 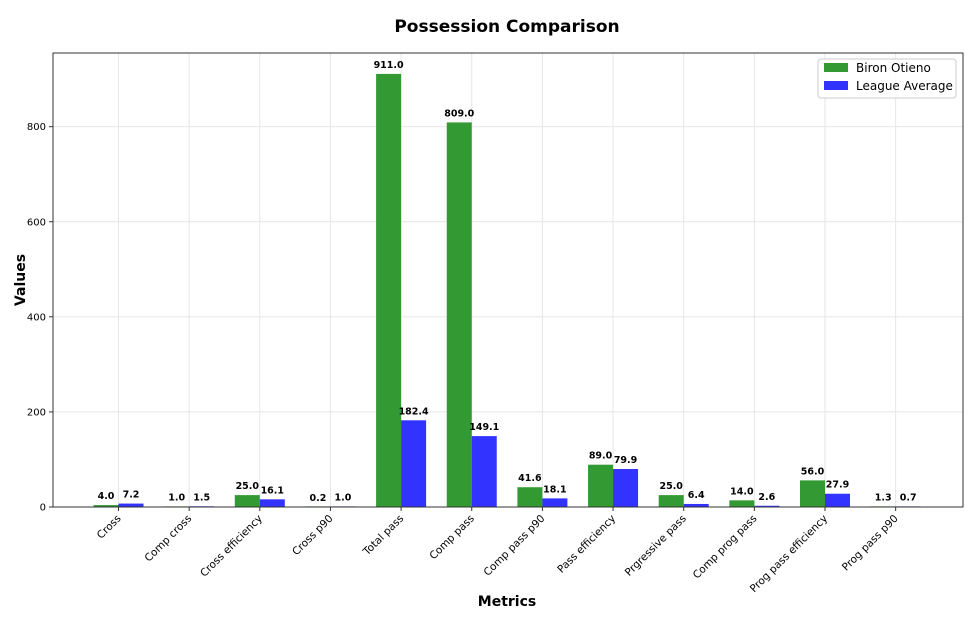 I want to click on data-label: 6.4, so click(x=696, y=495).